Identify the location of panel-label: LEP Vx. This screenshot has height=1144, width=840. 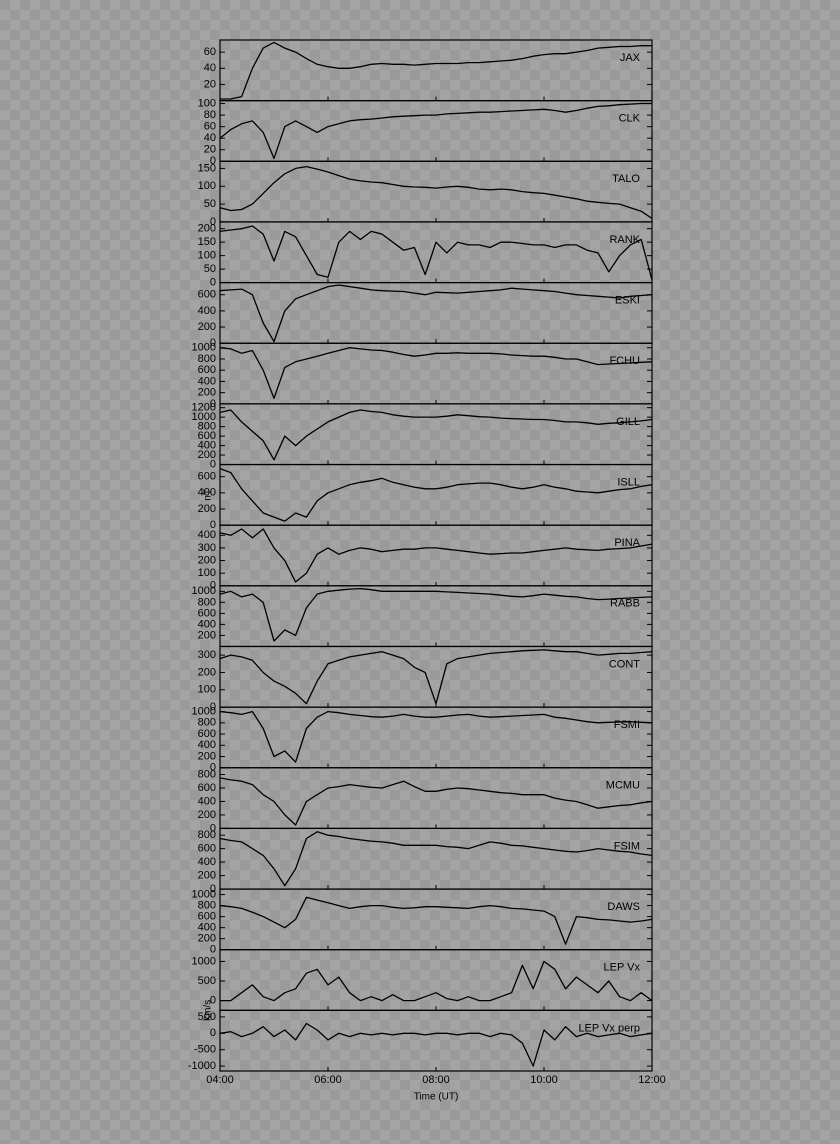
(622, 968).